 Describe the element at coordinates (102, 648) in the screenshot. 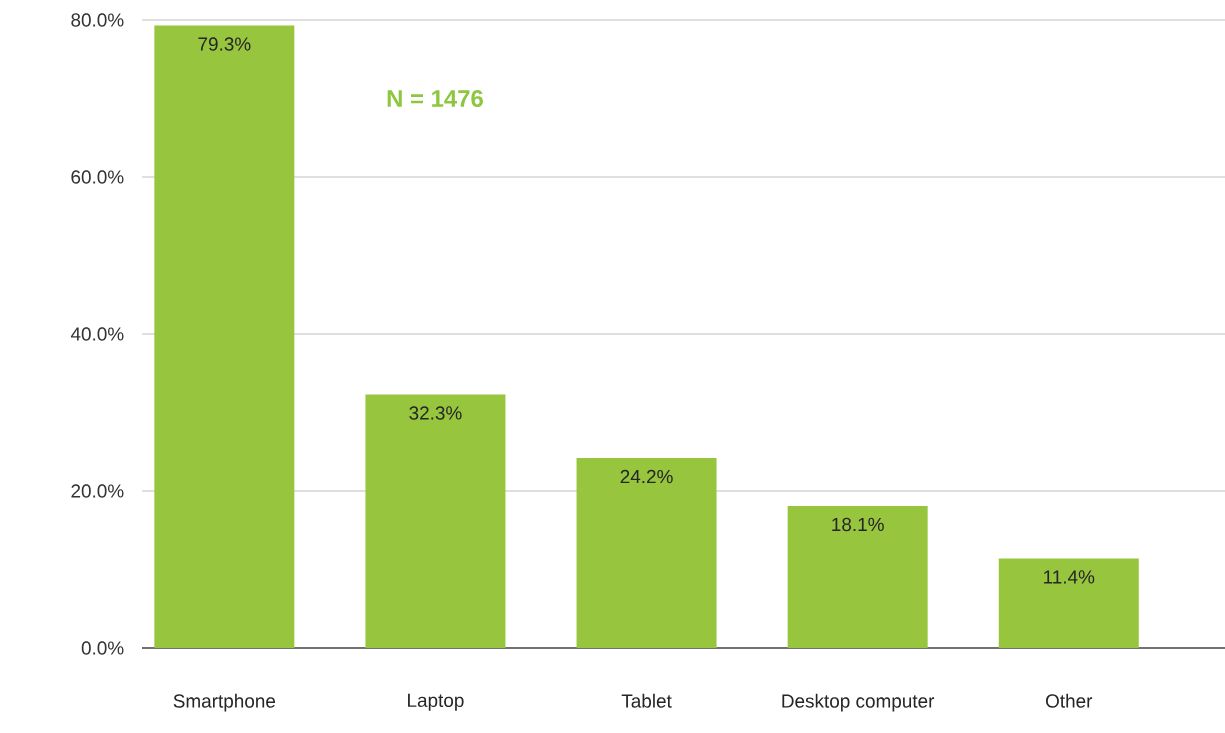

I see `y-tick-label: 0.0%` at that location.